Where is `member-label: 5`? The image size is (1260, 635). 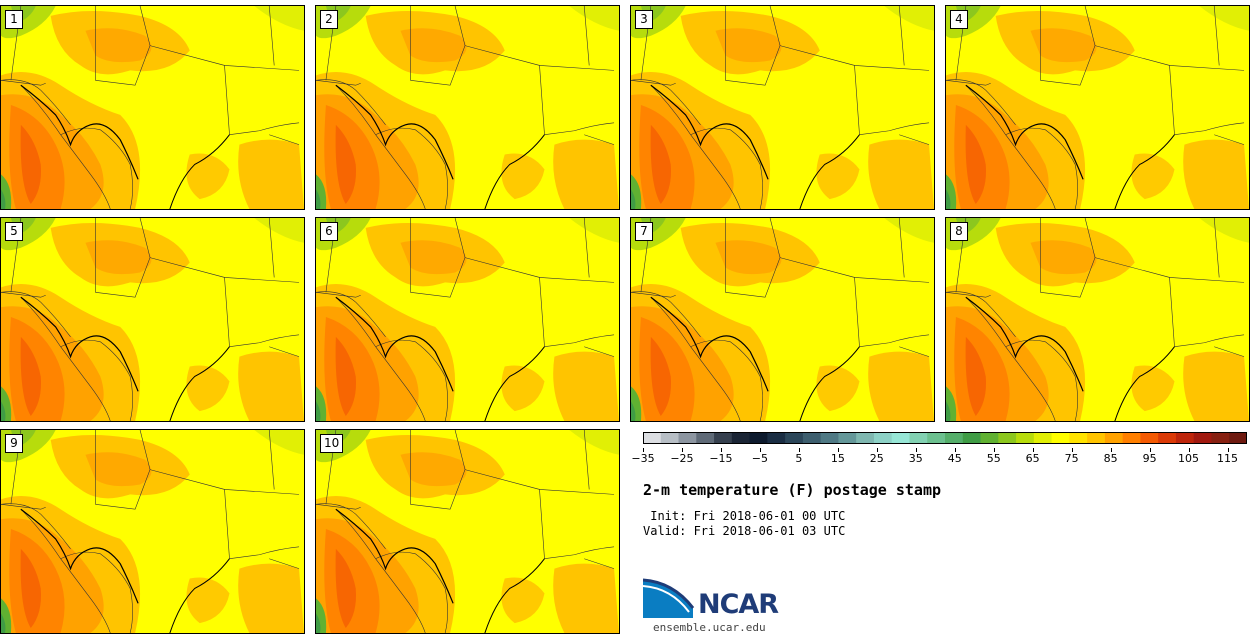 member-label: 5 is located at coordinates (14, 231).